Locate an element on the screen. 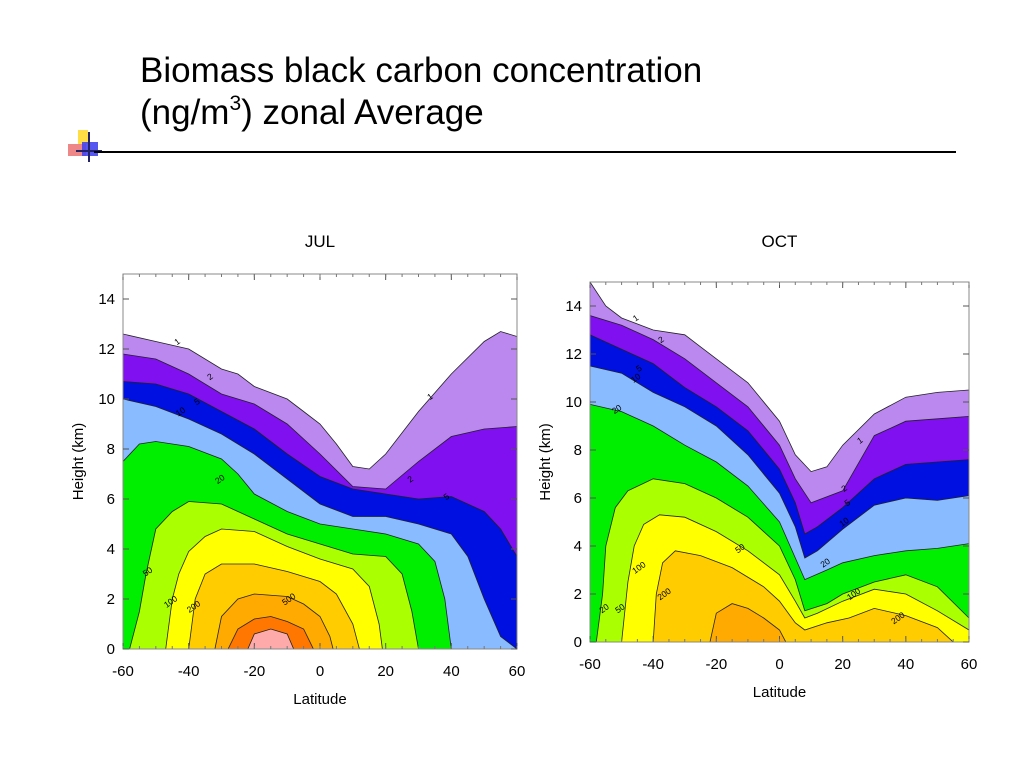  jul-x-tick-label: 0 is located at coordinates (320, 671).